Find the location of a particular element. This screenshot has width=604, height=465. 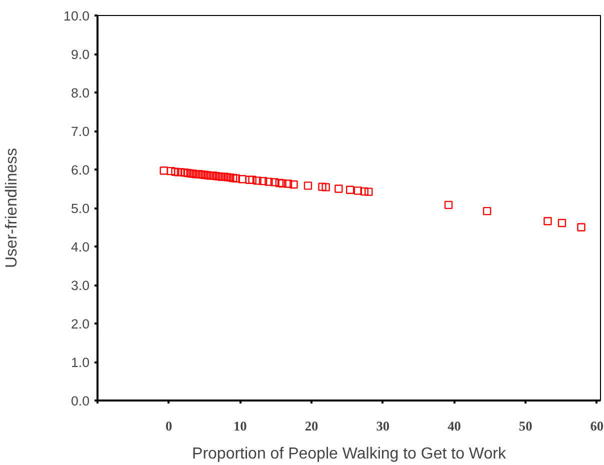

y-tick-label: 1.0 is located at coordinates (80, 362).